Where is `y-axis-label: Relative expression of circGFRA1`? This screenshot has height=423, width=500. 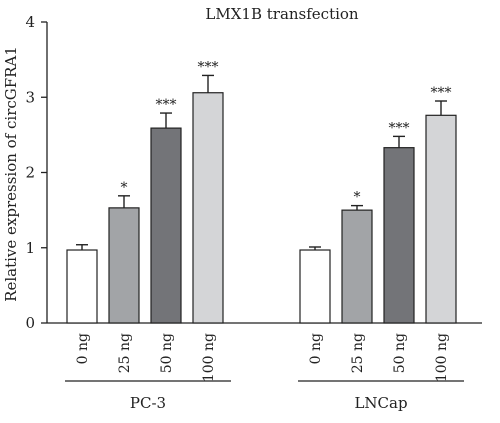
y-axis-label: Relative expression of circGFRA1 is located at coordinates (11, 174).